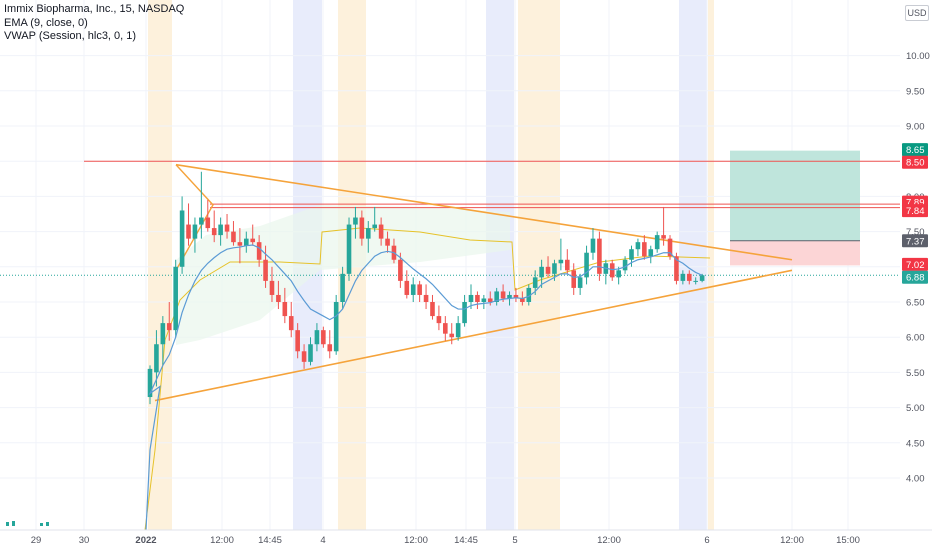 The height and width of the screenshot is (550, 932). What do you see at coordinates (36, 540) in the screenshot?
I see `time-tick-label: 29` at bounding box center [36, 540].